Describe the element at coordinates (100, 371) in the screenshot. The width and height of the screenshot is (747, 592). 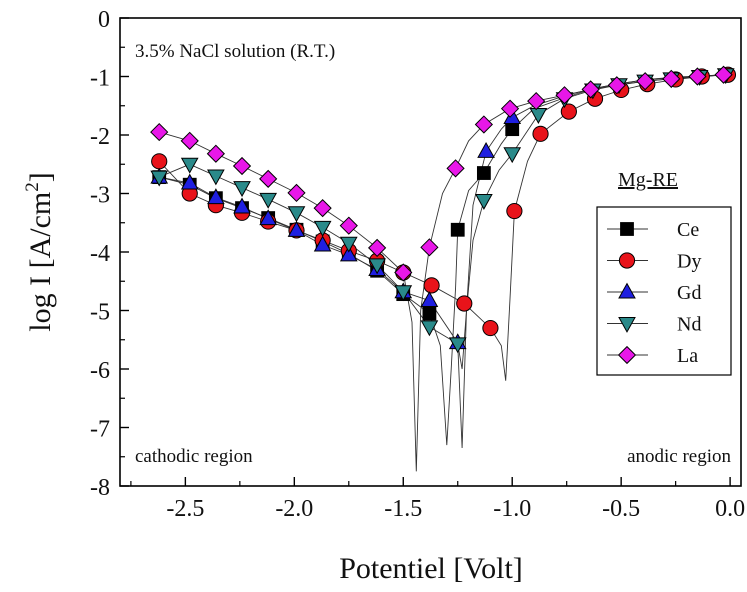
I see `y-tick-label: -6` at that location.